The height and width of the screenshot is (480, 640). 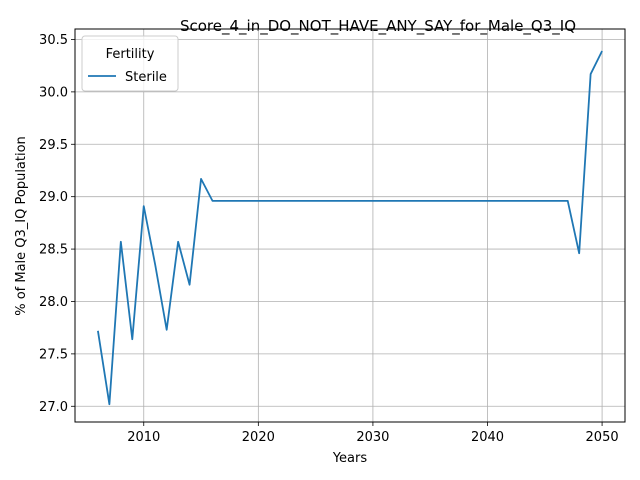 I want to click on x-axis-label: Years, so click(x=350, y=458).